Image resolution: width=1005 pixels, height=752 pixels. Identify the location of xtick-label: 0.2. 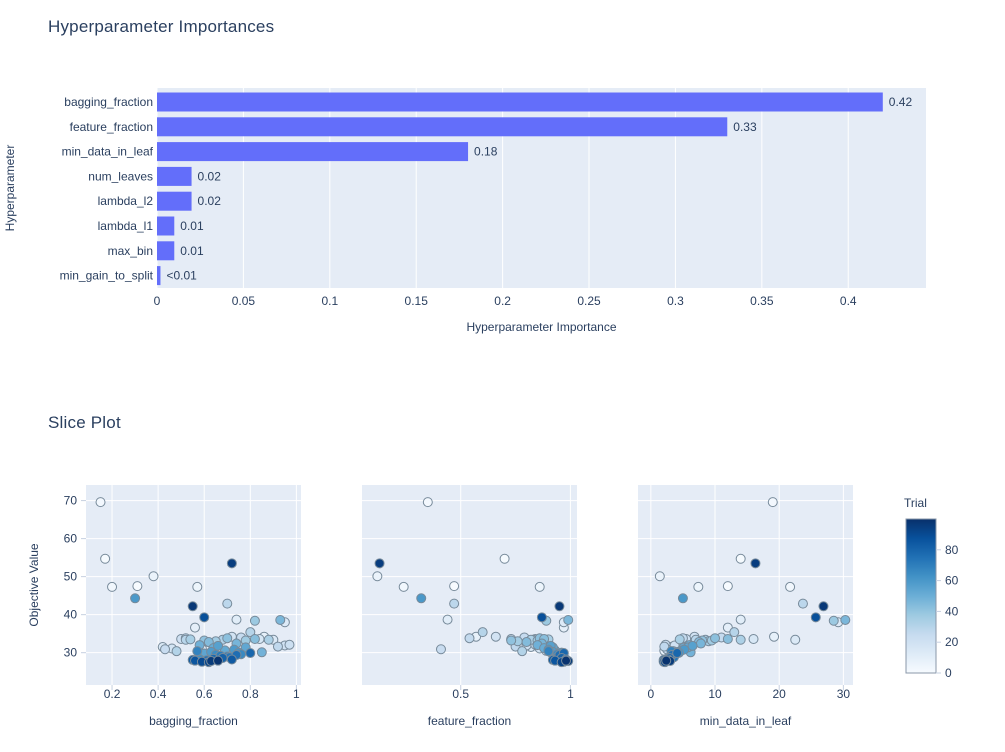
(112, 694).